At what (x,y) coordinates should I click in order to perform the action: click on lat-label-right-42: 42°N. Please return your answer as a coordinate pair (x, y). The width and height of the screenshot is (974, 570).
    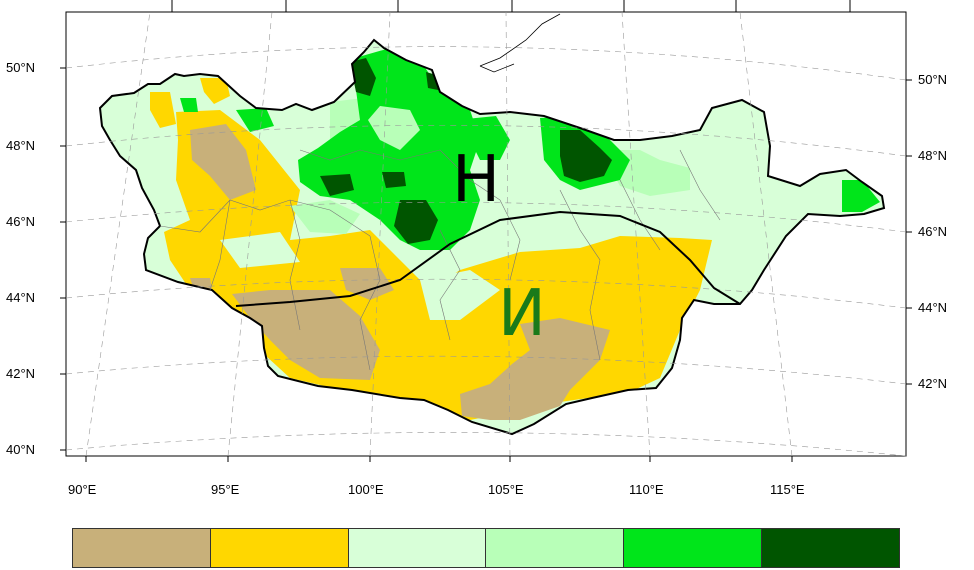
    Looking at the image, I should click on (933, 383).